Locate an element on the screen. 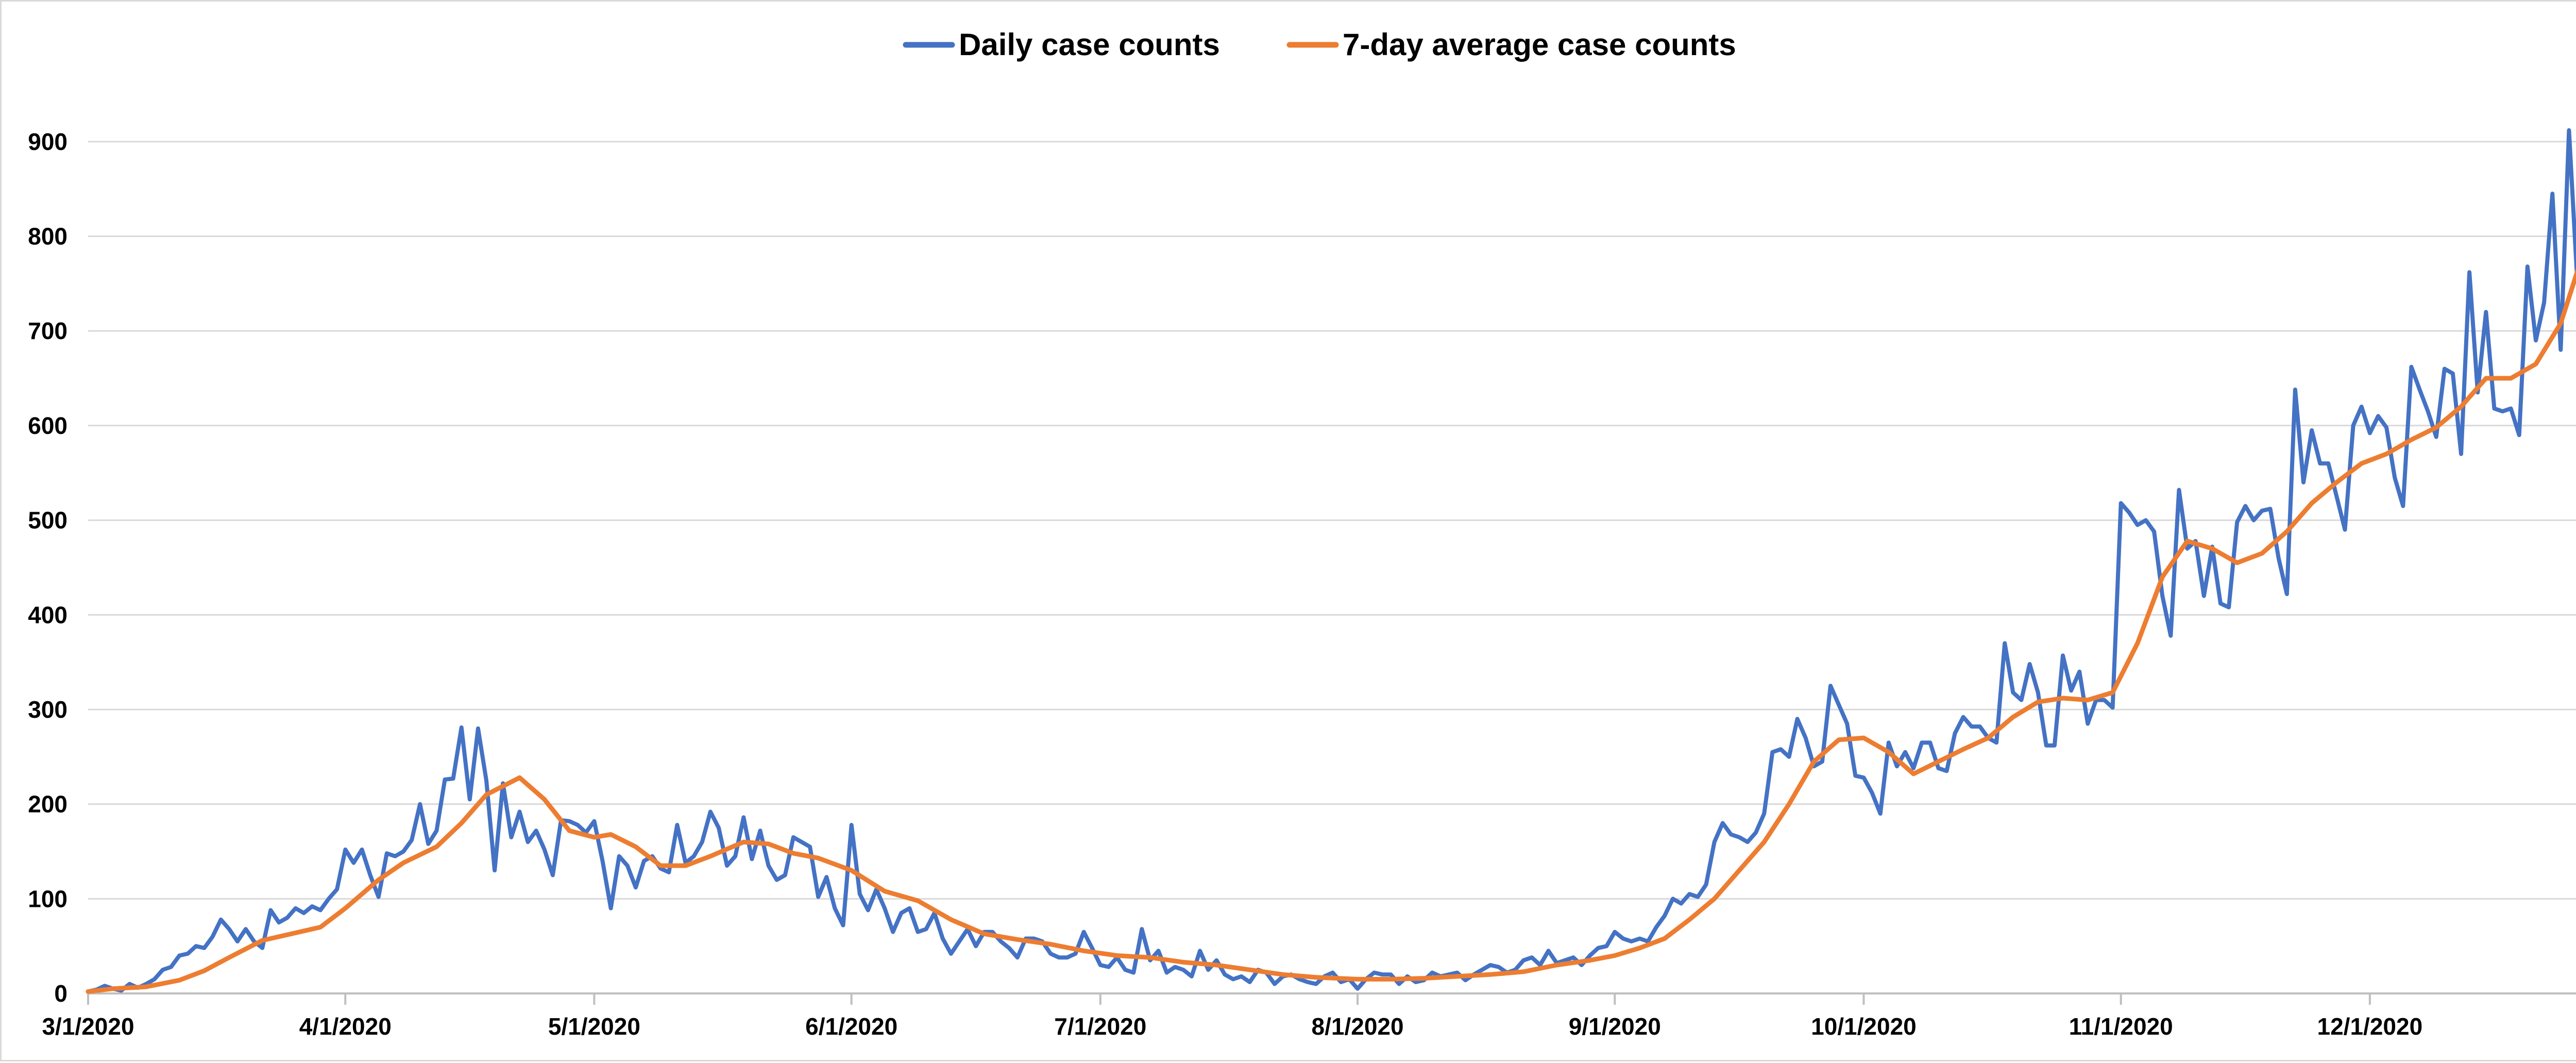 This screenshot has width=2576, height=1063. legend-label-daily: Daily case counts is located at coordinates (1089, 44).